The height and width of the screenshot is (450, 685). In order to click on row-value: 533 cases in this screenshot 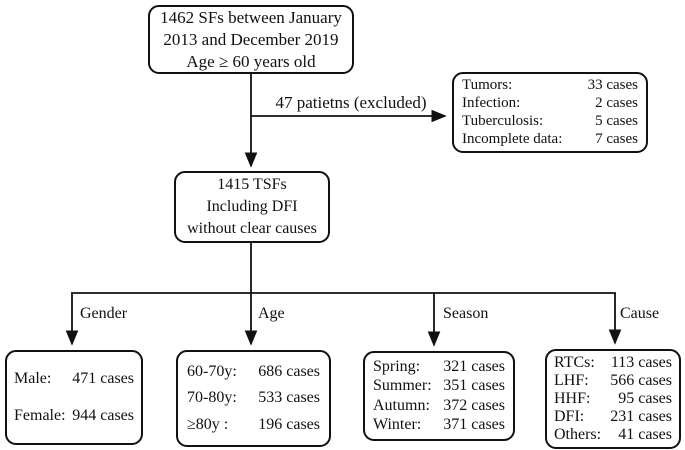, I will do `click(289, 398)`.